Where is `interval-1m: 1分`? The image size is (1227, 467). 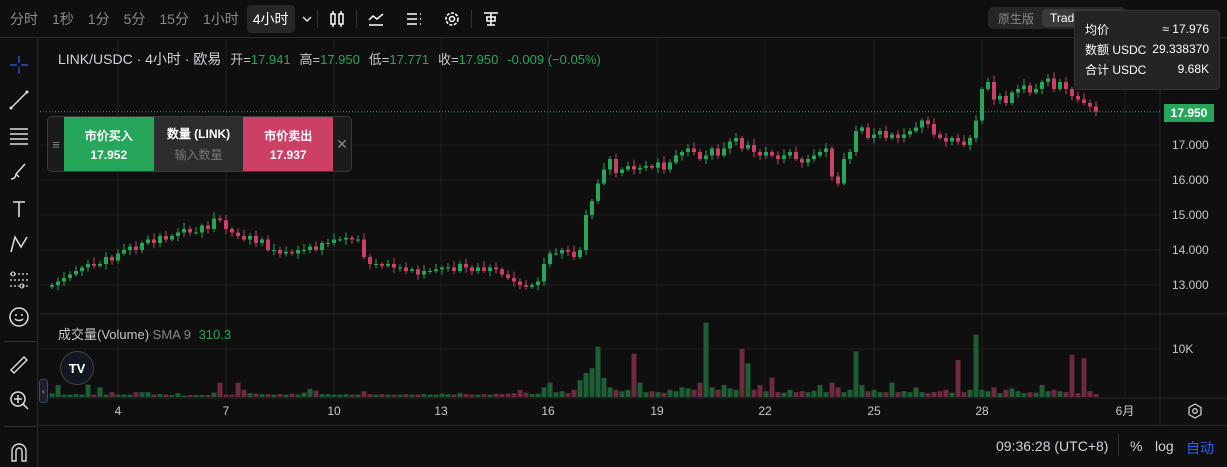
interval-1m: 1分 is located at coordinates (98, 18).